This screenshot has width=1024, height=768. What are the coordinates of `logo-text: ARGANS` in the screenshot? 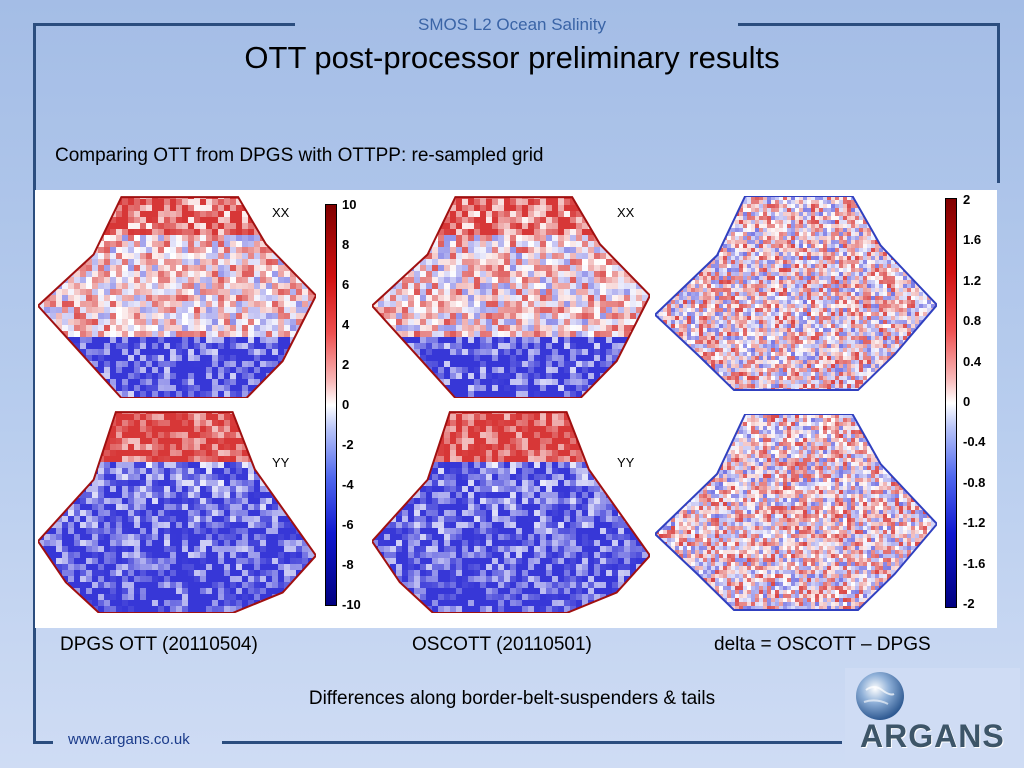 It's located at (932, 736).